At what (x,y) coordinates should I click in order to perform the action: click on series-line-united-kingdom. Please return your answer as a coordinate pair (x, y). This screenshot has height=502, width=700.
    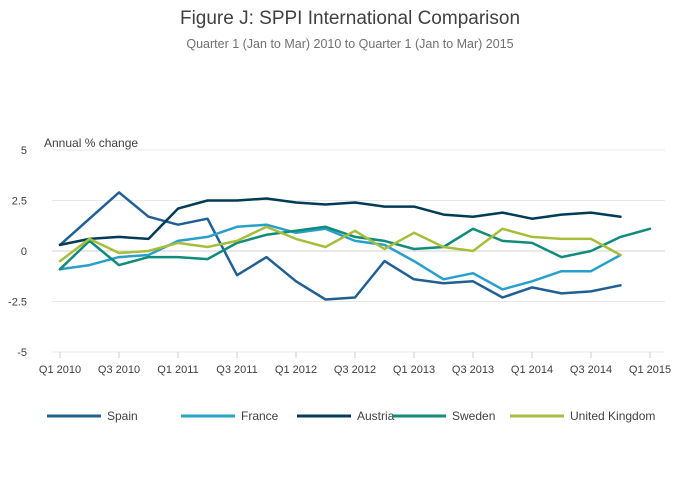
    Looking at the image, I should click on (340, 244).